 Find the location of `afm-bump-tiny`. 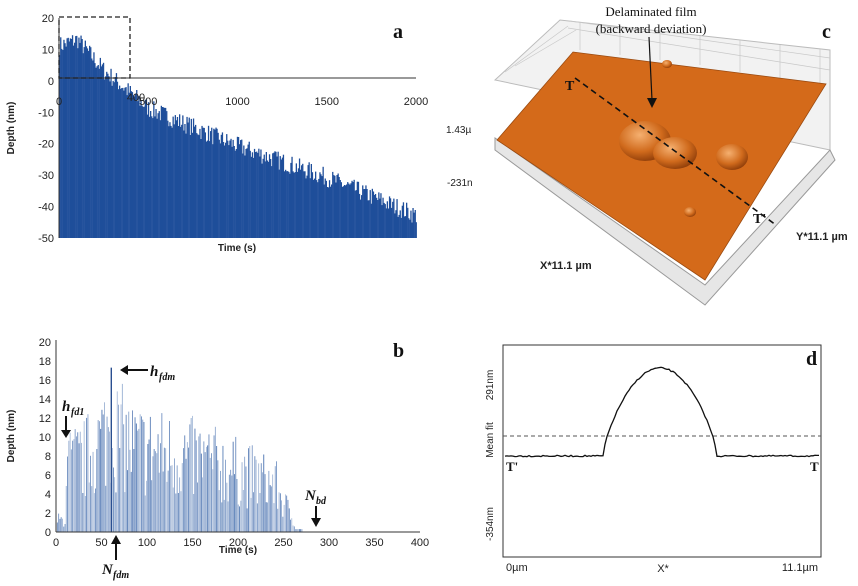

afm-bump-tiny is located at coordinates (690, 212).